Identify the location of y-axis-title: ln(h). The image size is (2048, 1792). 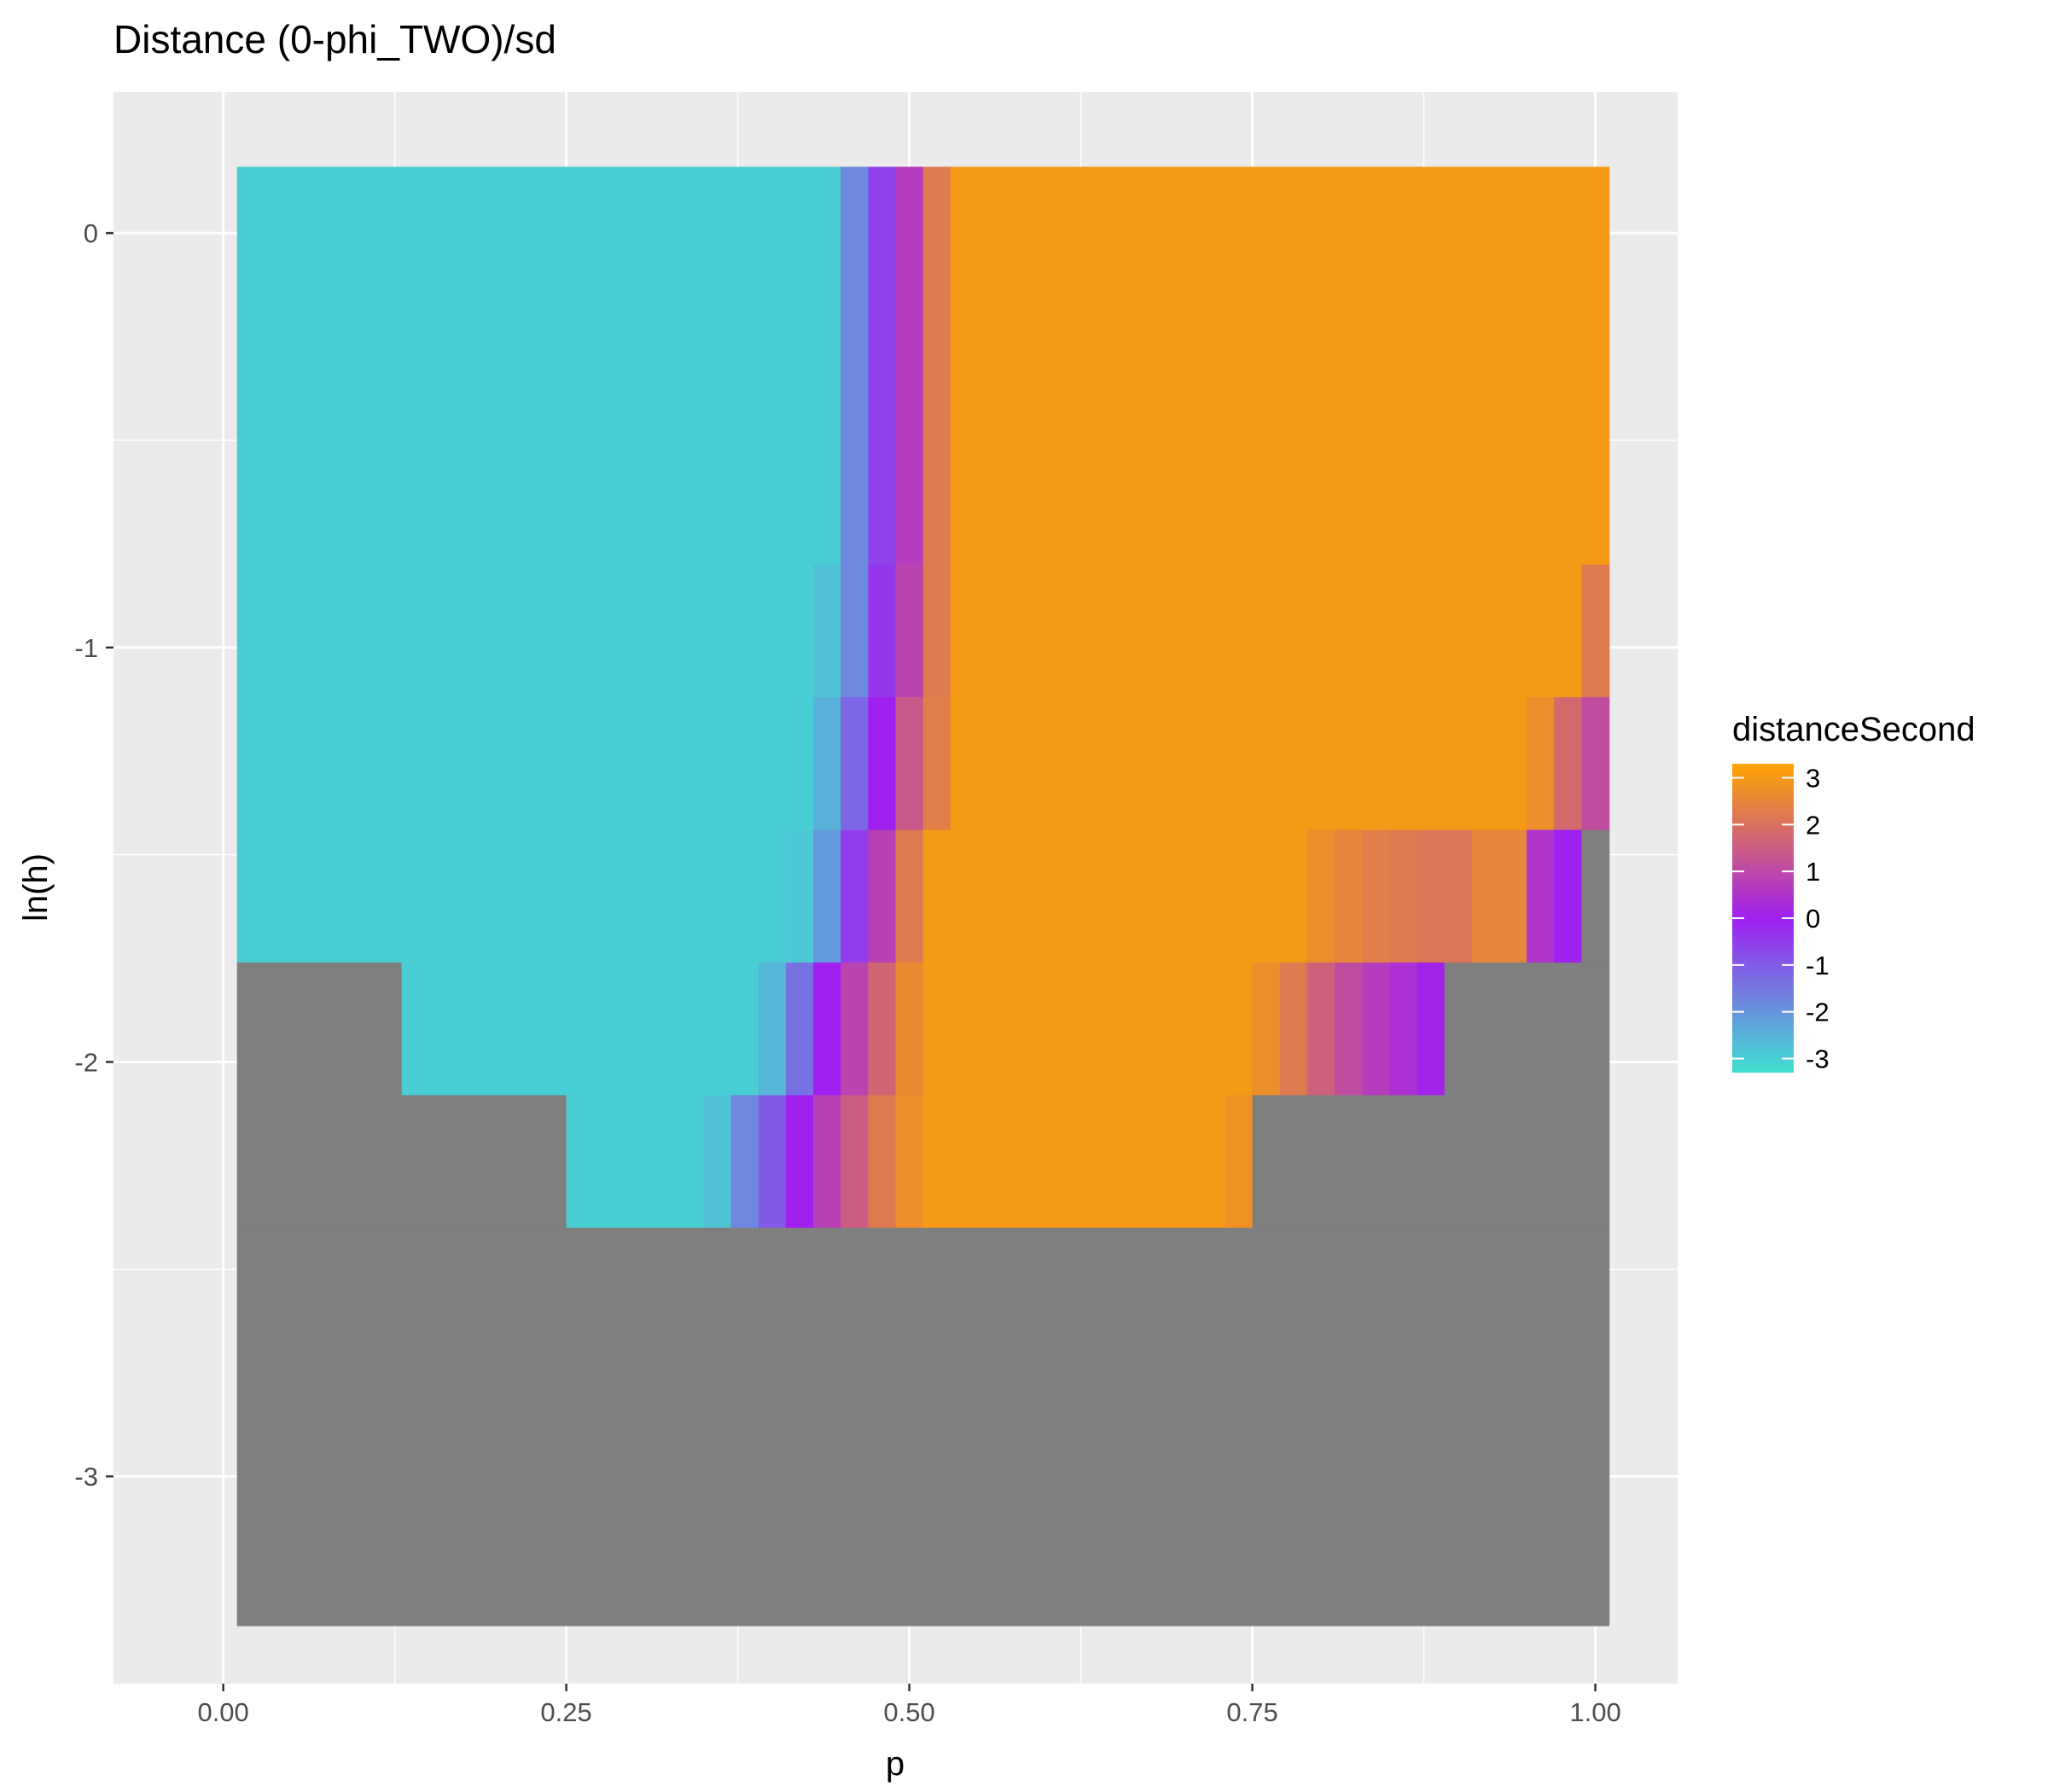
(36, 888).